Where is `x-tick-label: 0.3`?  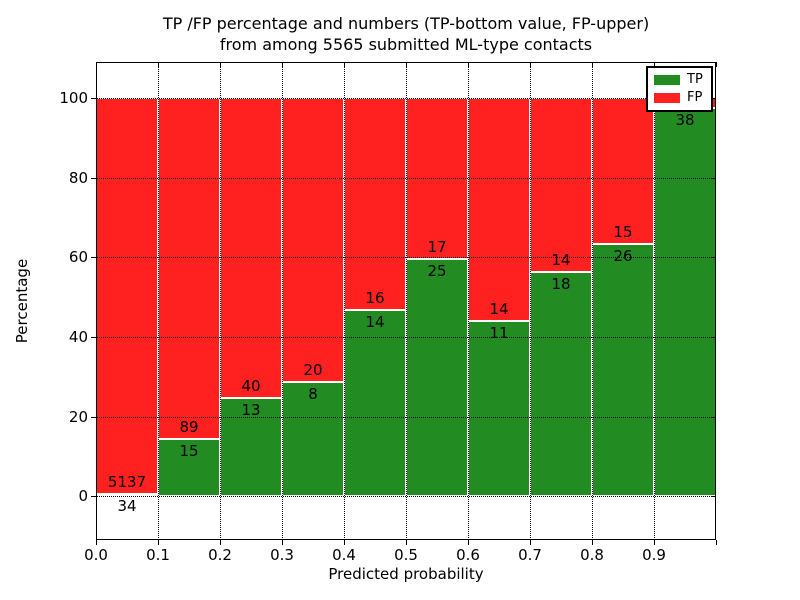 x-tick-label: 0.3 is located at coordinates (282, 555).